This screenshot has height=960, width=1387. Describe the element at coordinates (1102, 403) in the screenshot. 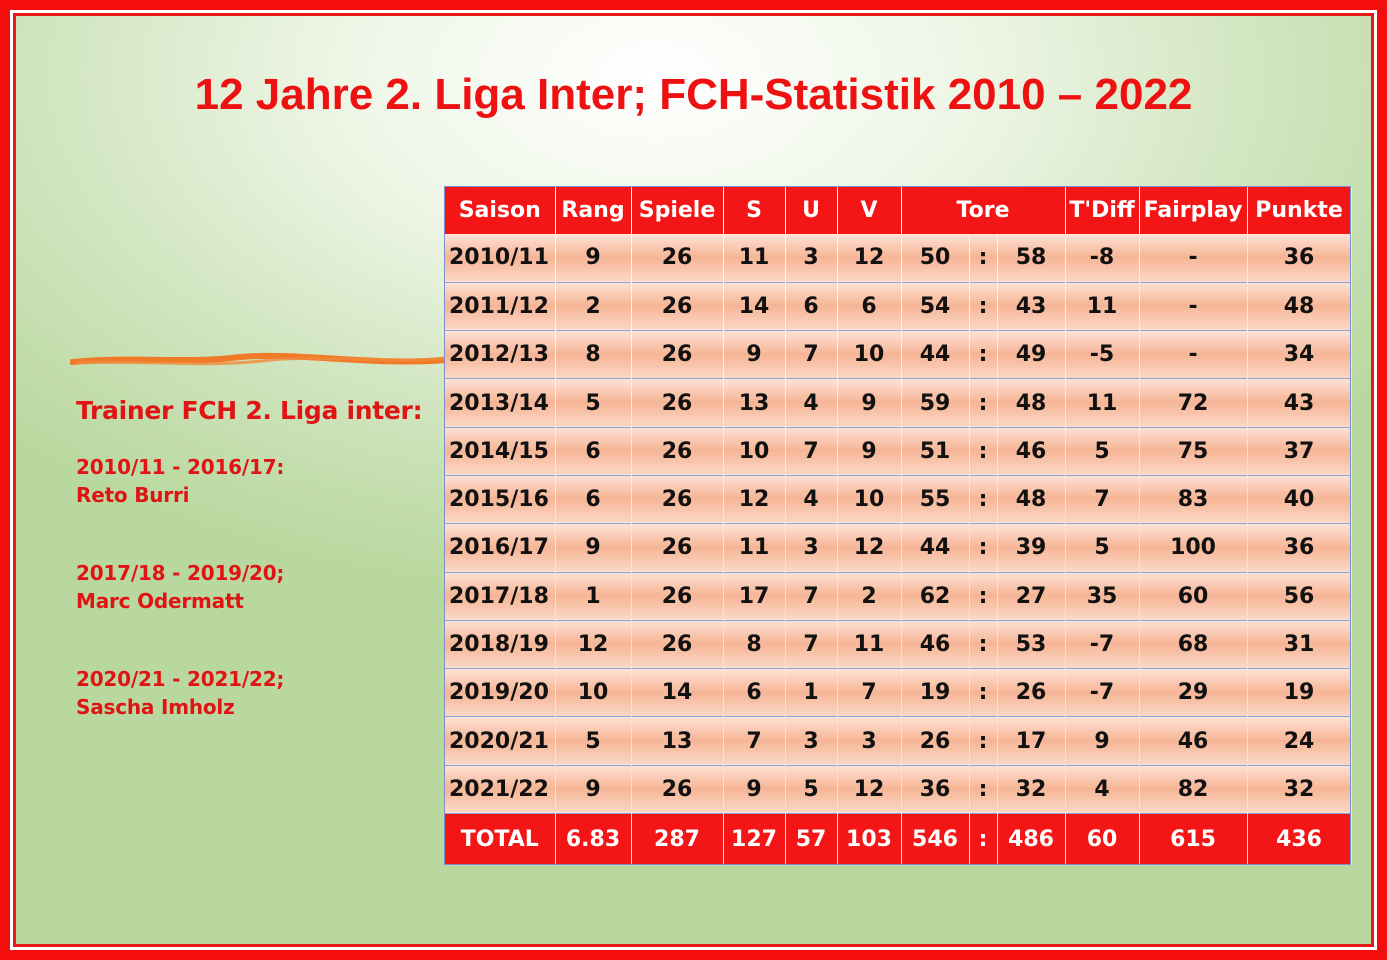

I see `cell-goal-diff: 11` at that location.